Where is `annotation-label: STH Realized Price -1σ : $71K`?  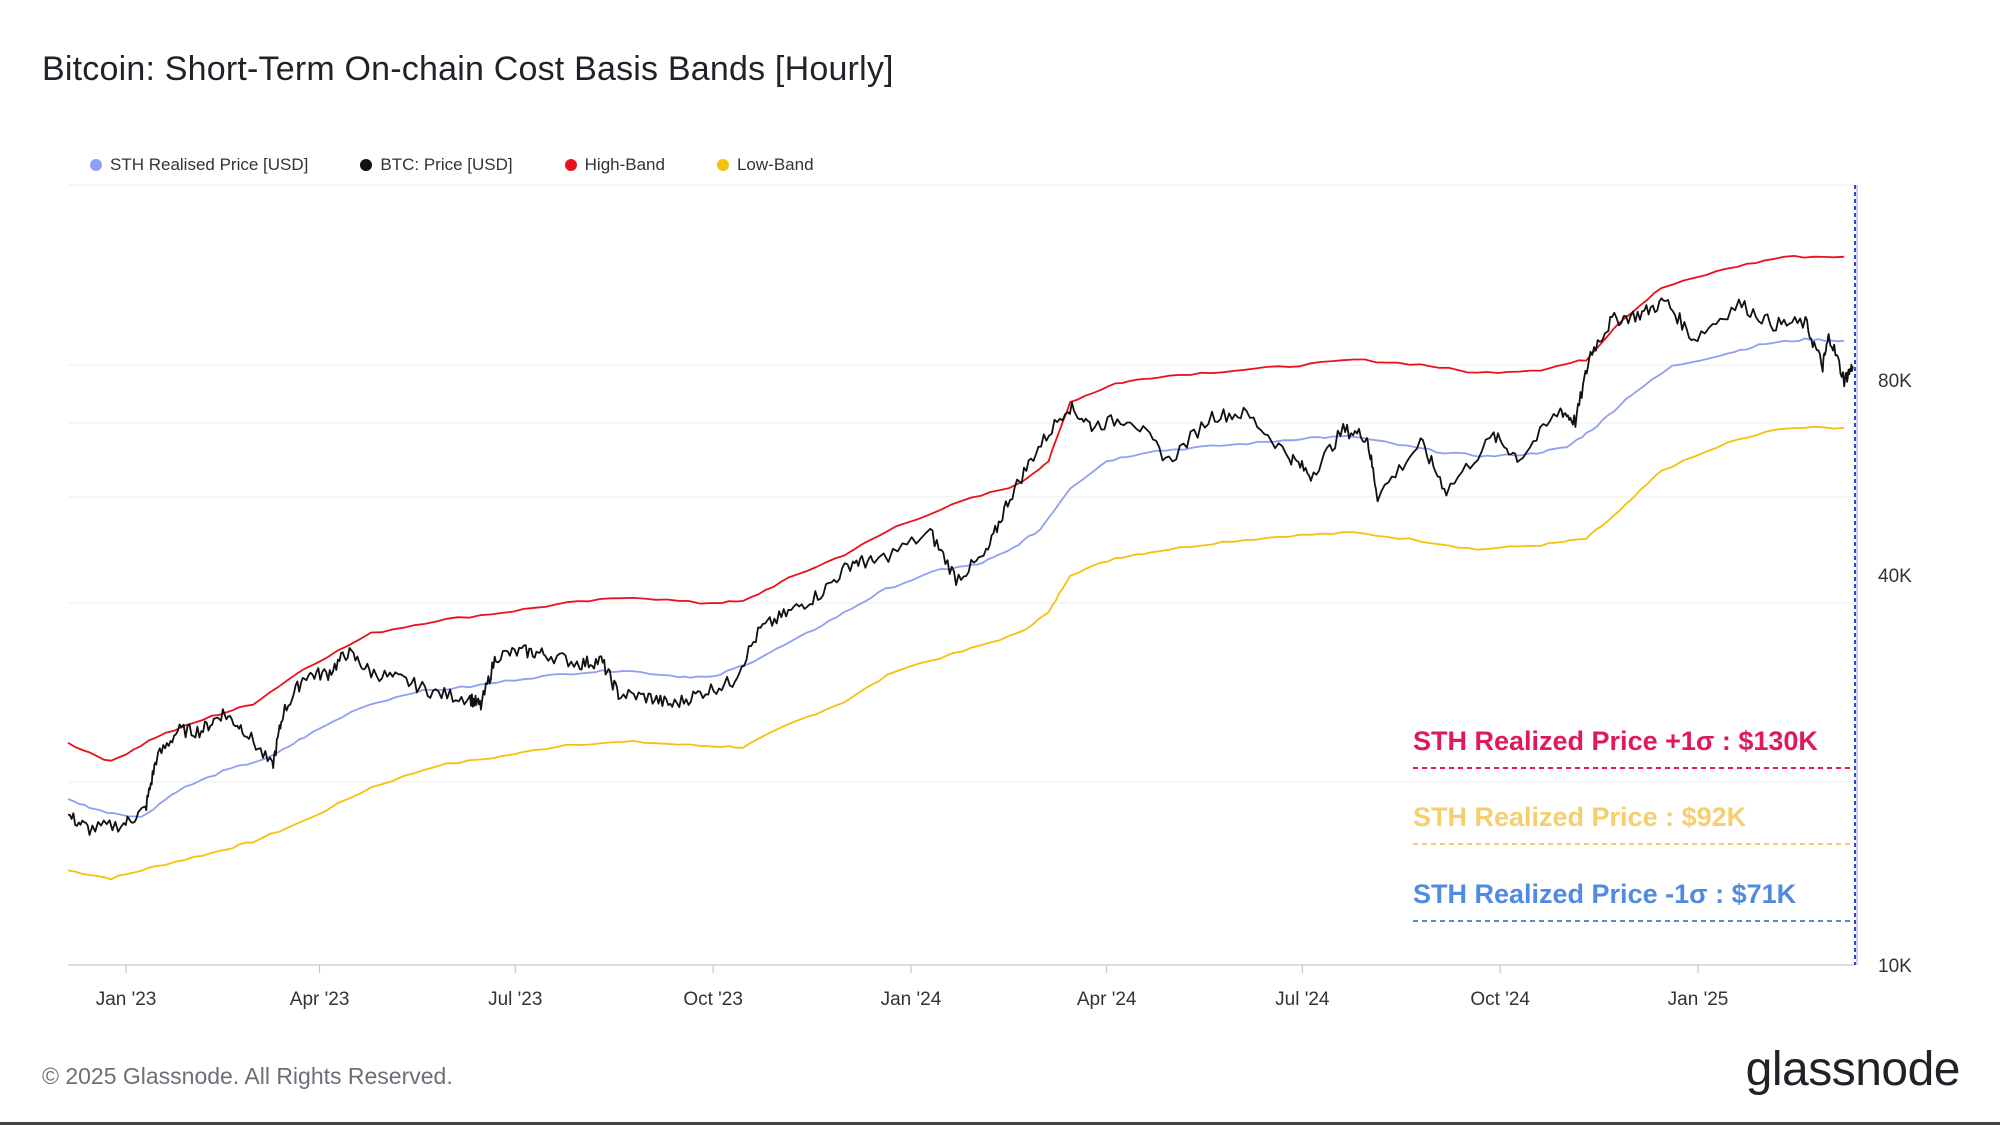 annotation-label: STH Realized Price -1σ : $71K is located at coordinates (1605, 894).